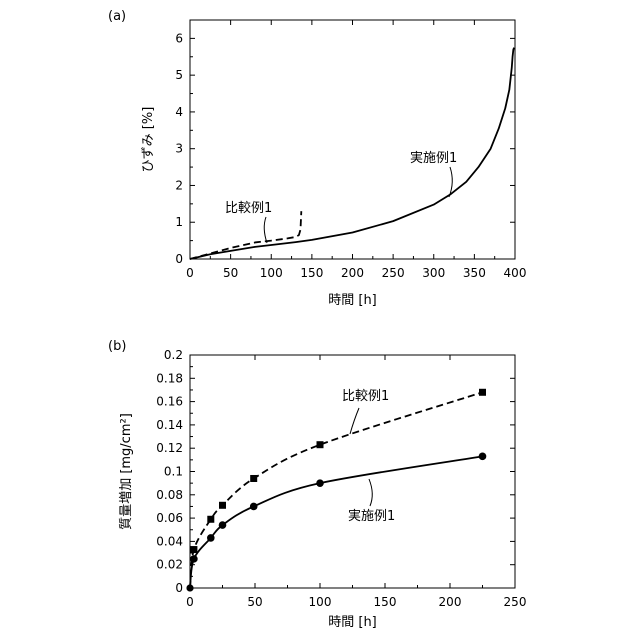 This screenshot has width=640, height=640. Describe the element at coordinates (179, 185) in the screenshot. I see `y-tick-label: 2` at that location.